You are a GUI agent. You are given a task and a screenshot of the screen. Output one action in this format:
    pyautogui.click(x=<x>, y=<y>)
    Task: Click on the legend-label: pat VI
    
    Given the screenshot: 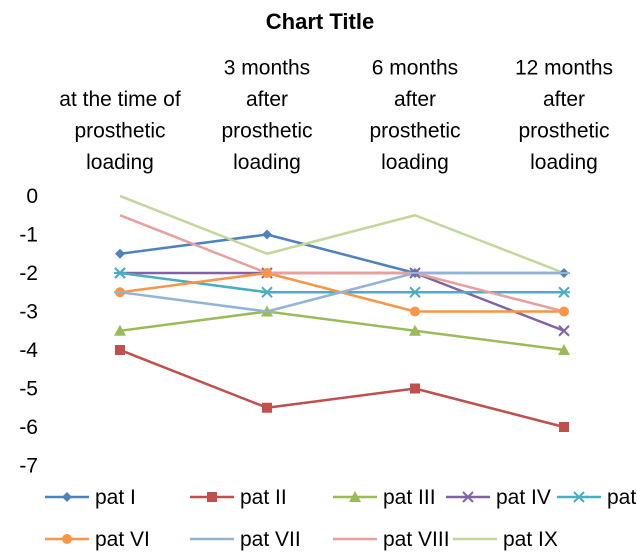 What is the action you would take?
    pyautogui.click(x=122, y=539)
    